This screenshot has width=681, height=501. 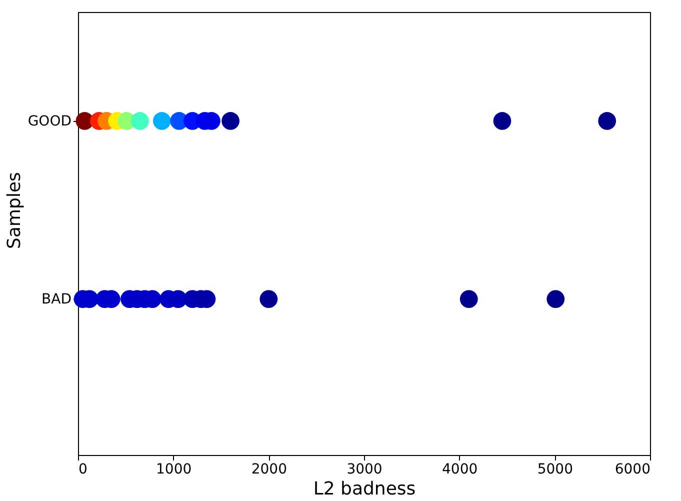 What do you see at coordinates (57, 300) in the screenshot?
I see `y-tick-label: BAD` at bounding box center [57, 300].